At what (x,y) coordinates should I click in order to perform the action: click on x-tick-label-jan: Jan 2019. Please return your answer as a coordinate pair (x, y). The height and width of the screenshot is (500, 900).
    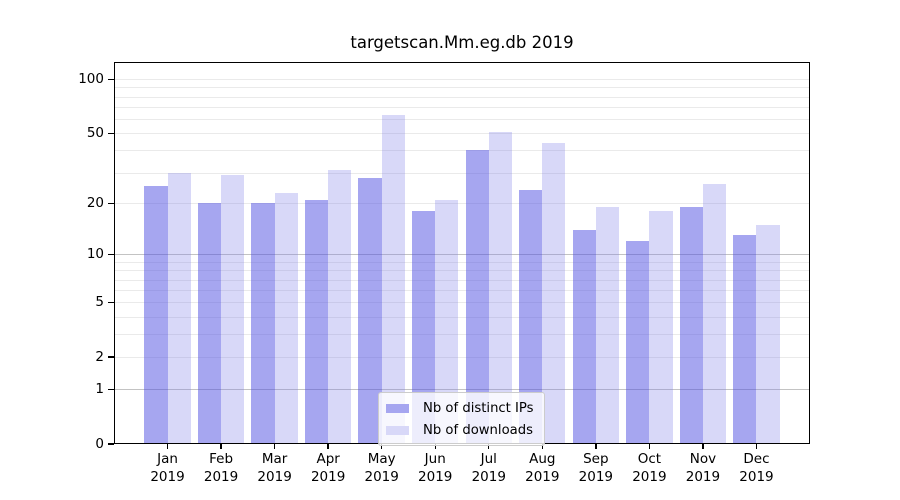
    Looking at the image, I should click on (168, 468).